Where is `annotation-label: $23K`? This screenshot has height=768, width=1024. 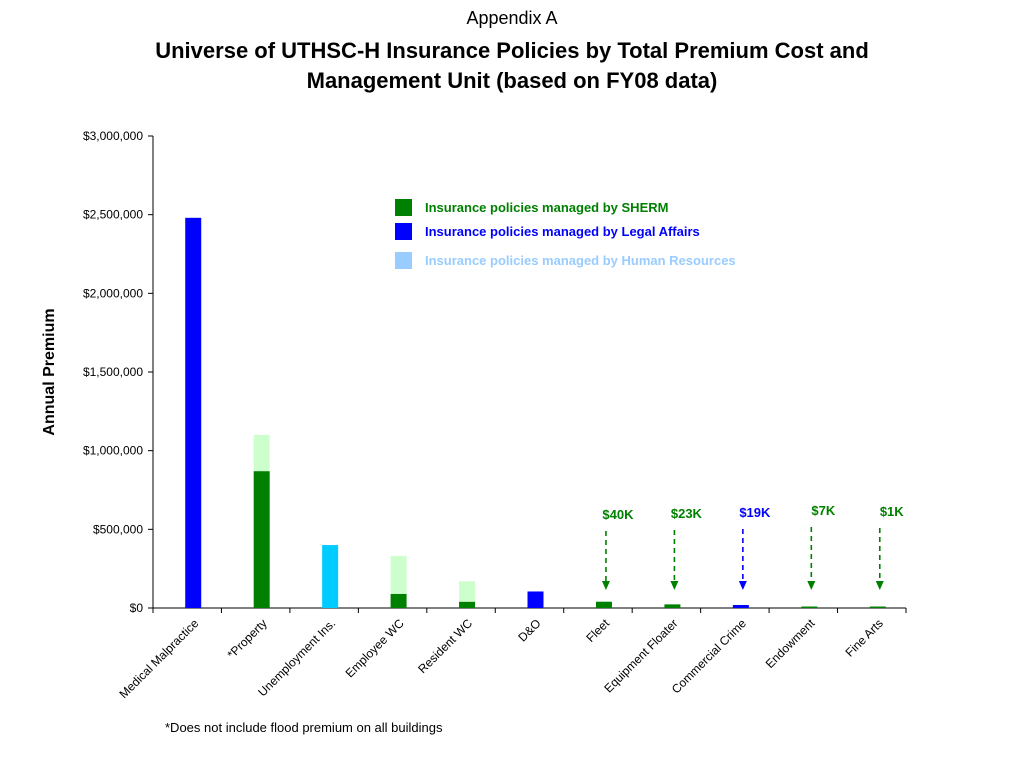
annotation-label: $23K is located at coordinates (687, 513).